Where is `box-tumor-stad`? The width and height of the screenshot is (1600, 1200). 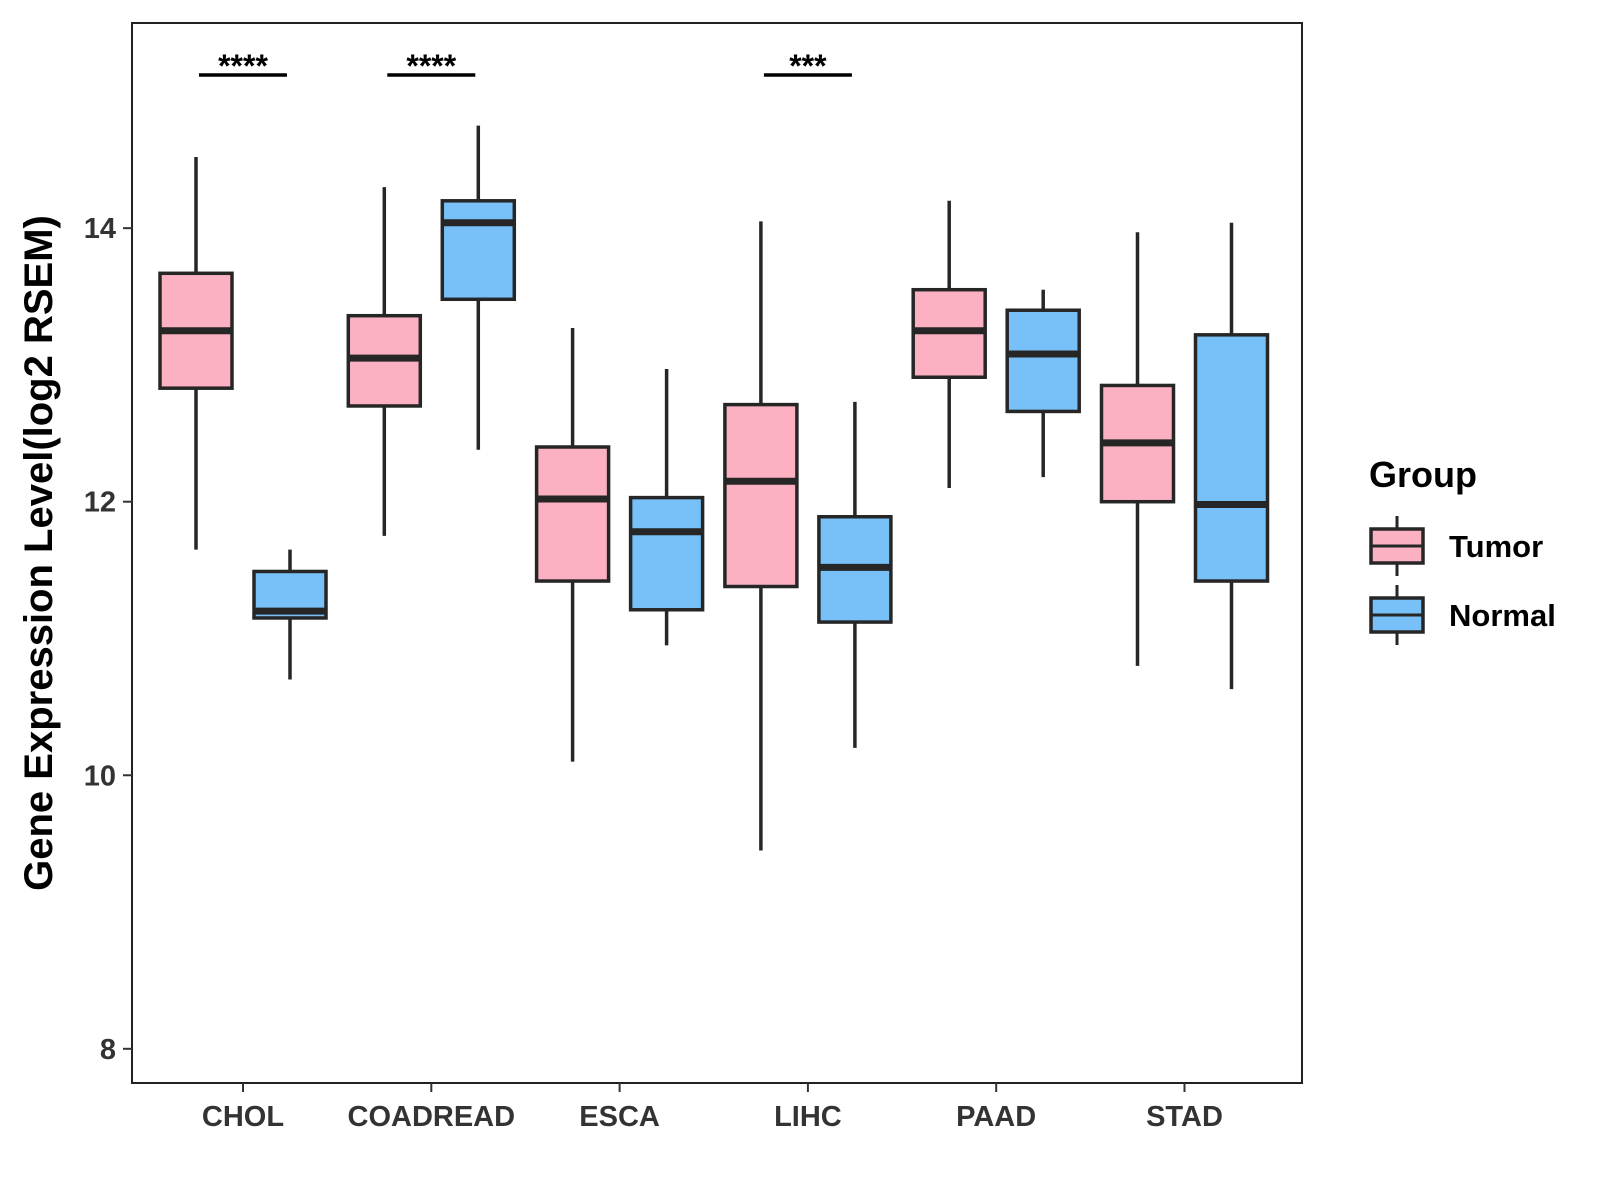
box-tumor-stad is located at coordinates (1137, 449).